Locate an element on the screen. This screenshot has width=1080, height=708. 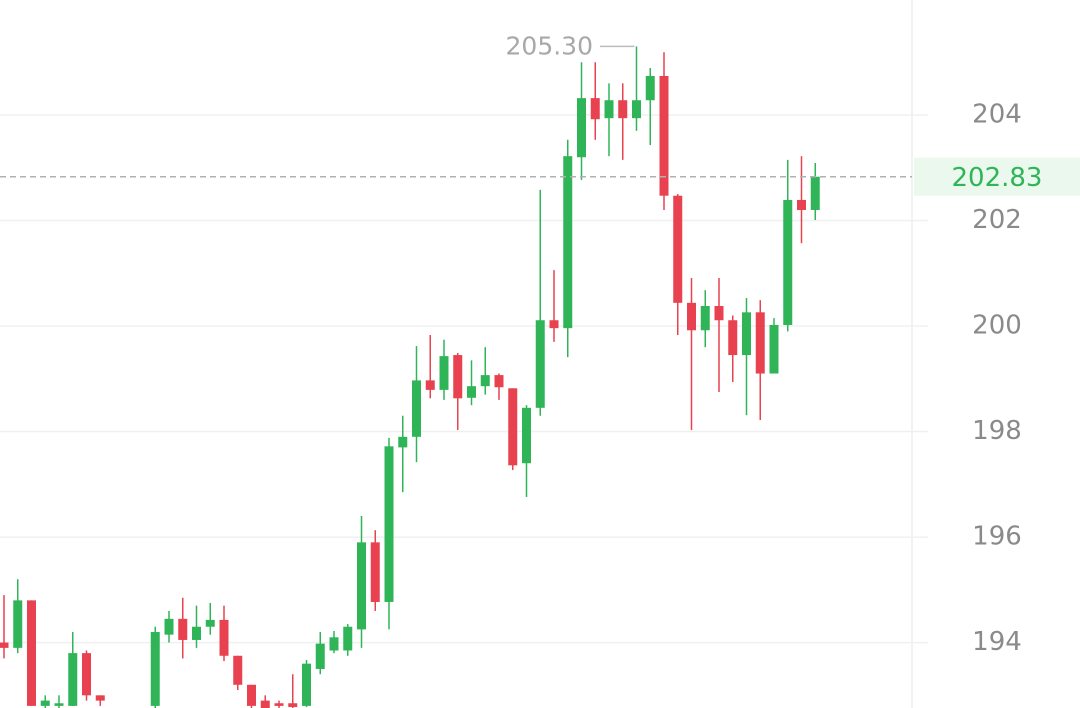
y-tick-label: 202 is located at coordinates (997, 220).